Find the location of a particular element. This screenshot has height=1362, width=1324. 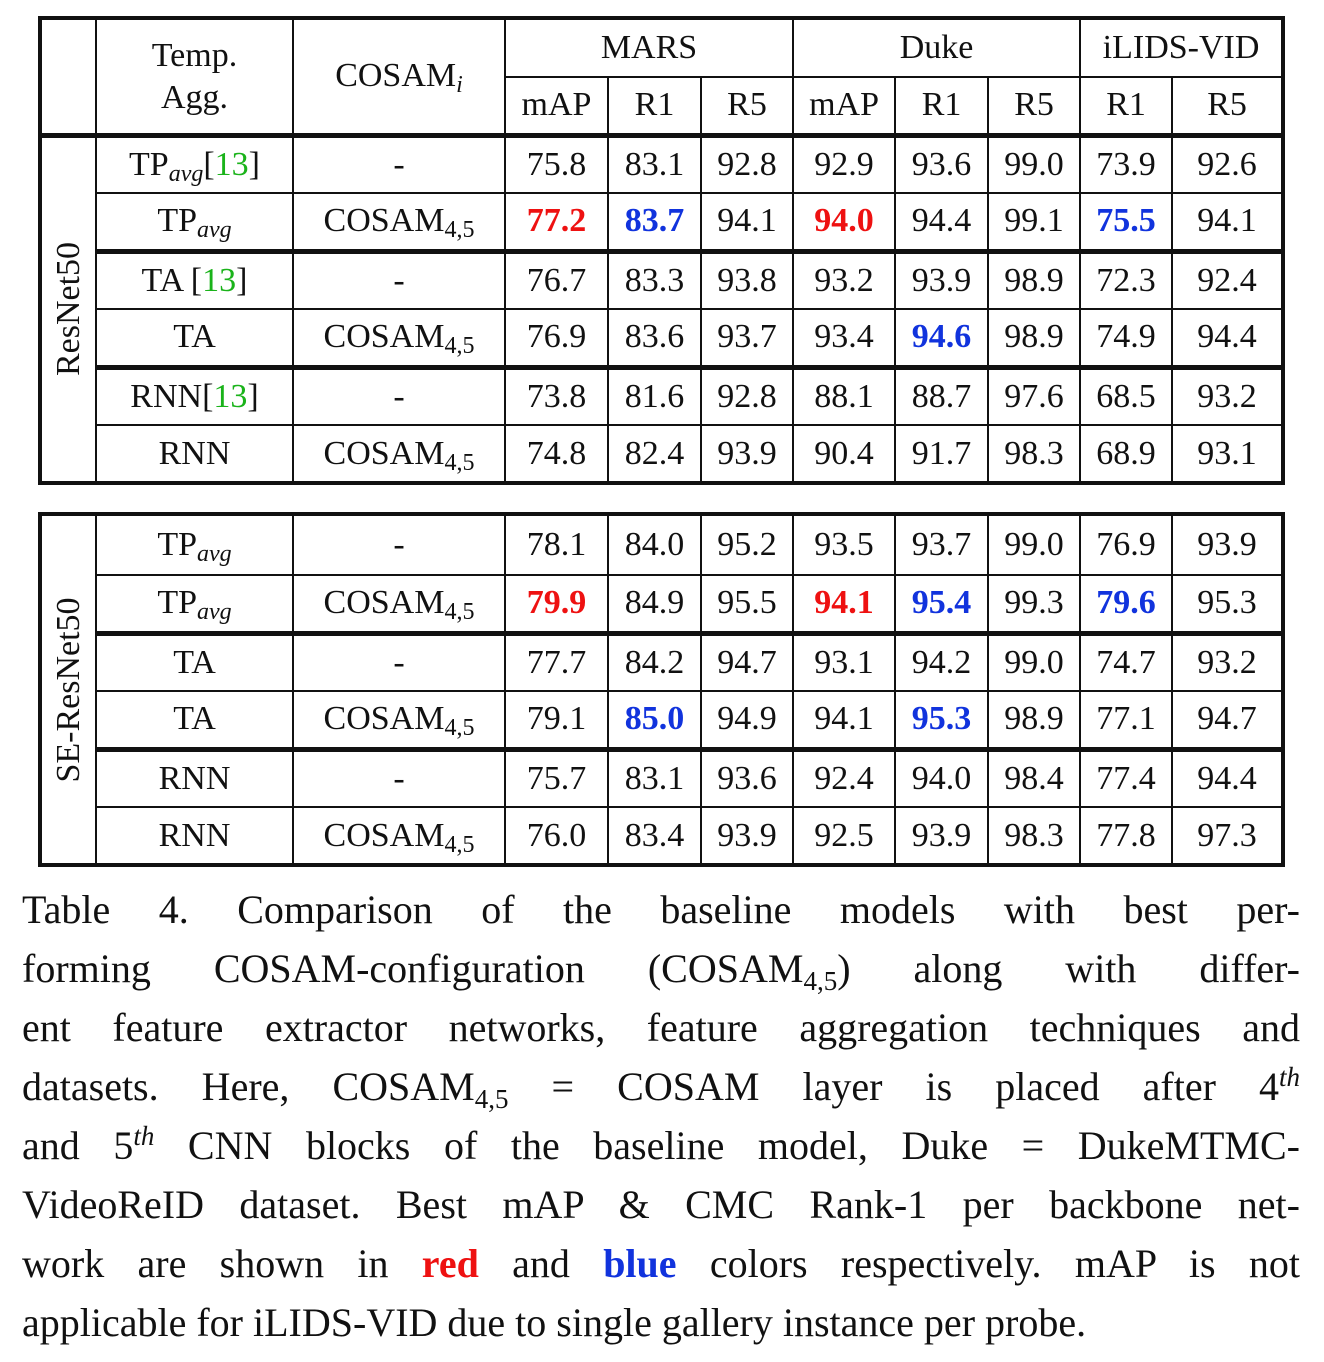

value-cell-best-map: 94.1 is located at coordinates (844, 604).